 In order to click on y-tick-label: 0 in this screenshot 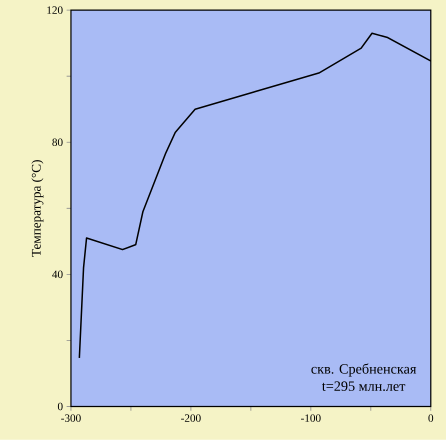, I will do `click(60, 406)`.